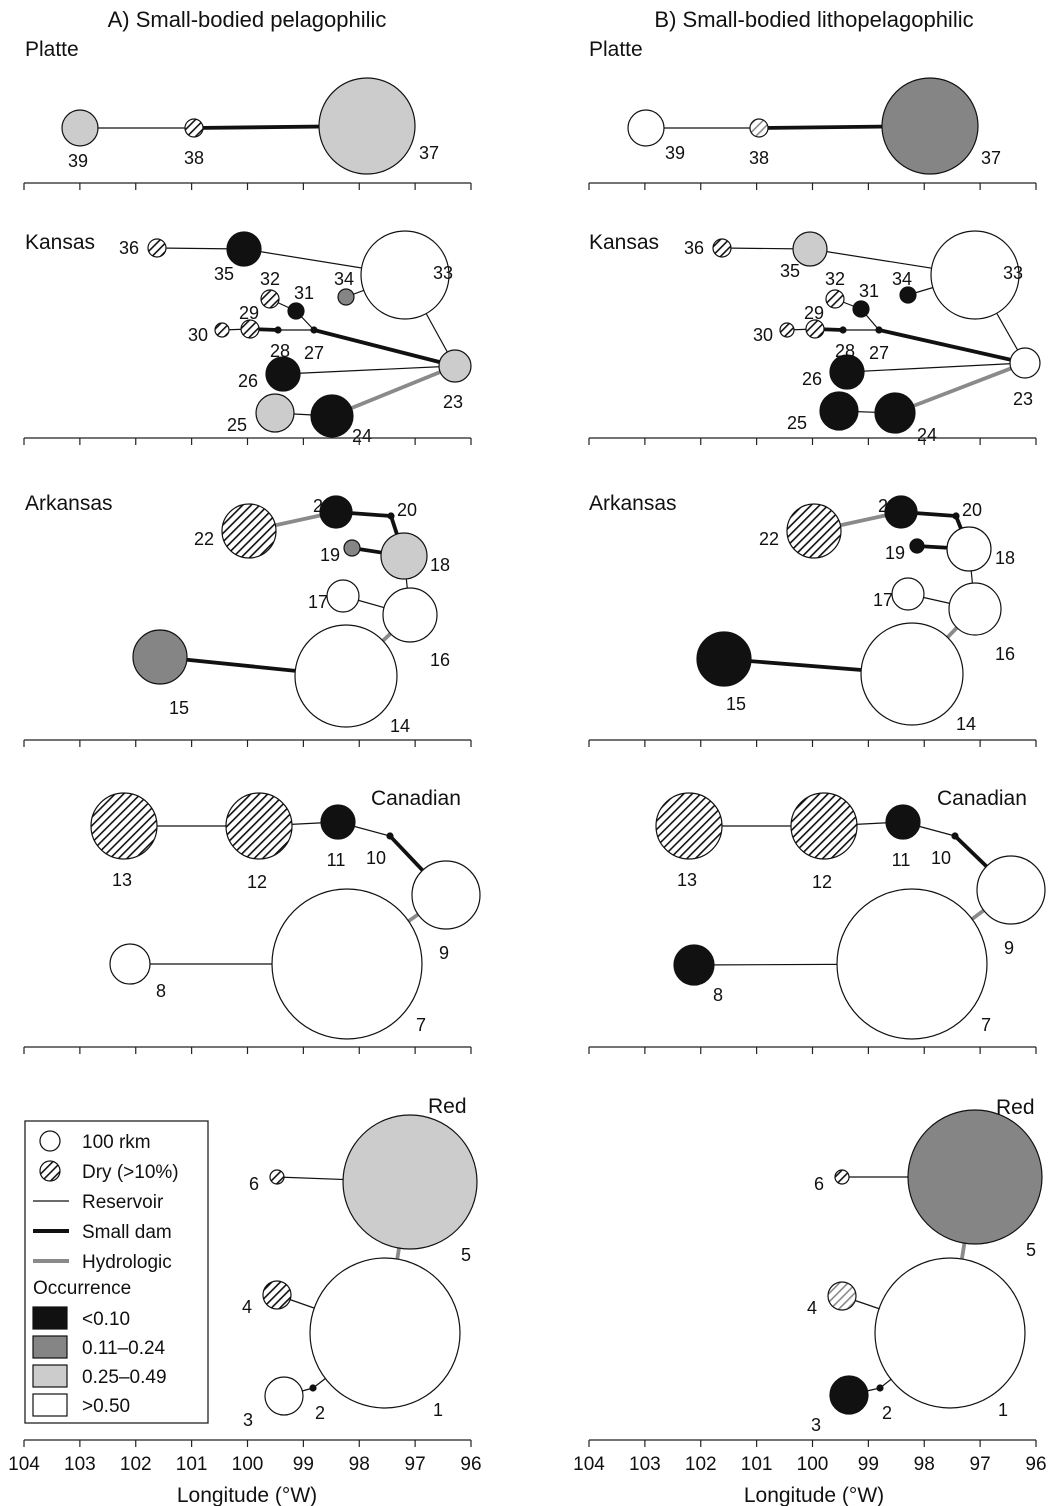 This screenshot has width=1051, height=1506. Describe the element at coordinates (757, 1464) in the screenshot. I see `x-tick-label: 101` at that location.